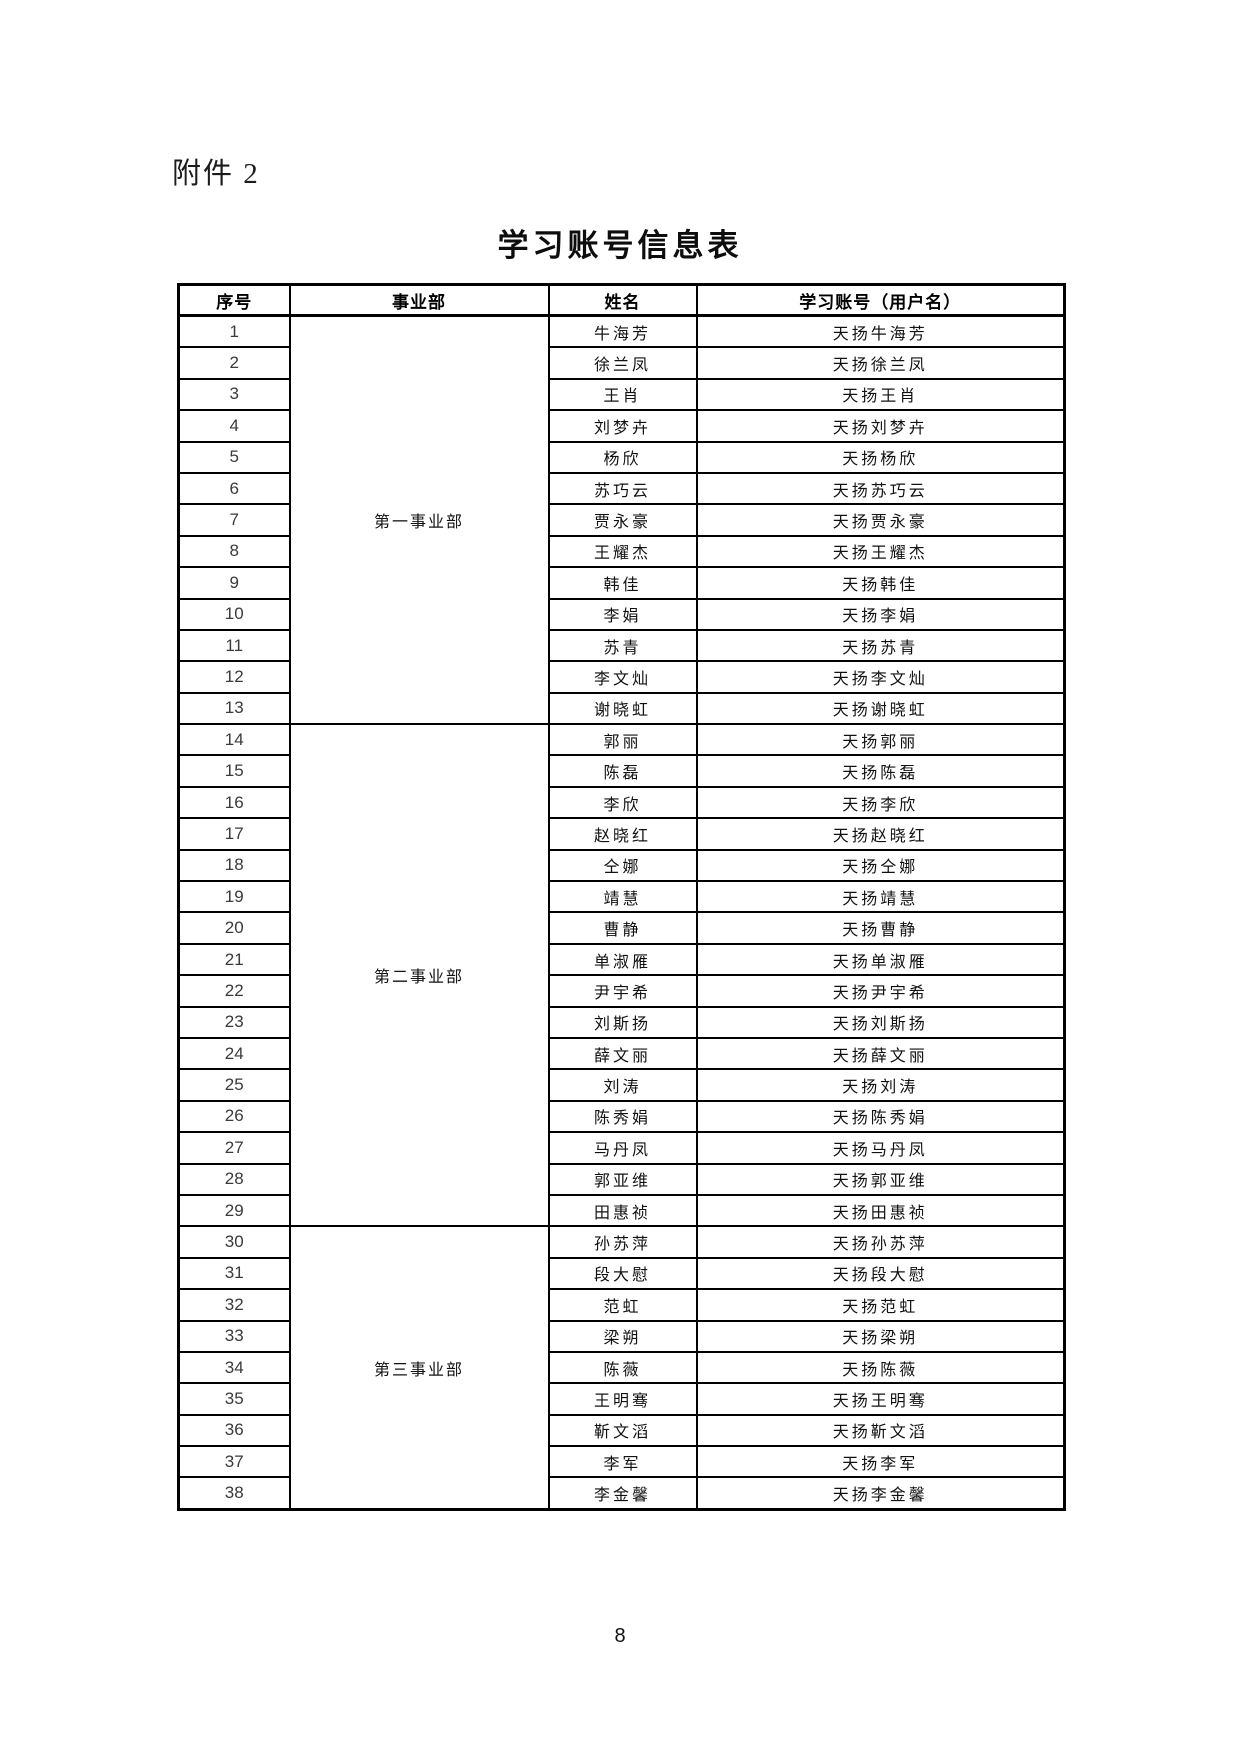 The width and height of the screenshot is (1240, 1752). What do you see at coordinates (234, 959) in the screenshot?
I see `row-number-cell: 21` at bounding box center [234, 959].